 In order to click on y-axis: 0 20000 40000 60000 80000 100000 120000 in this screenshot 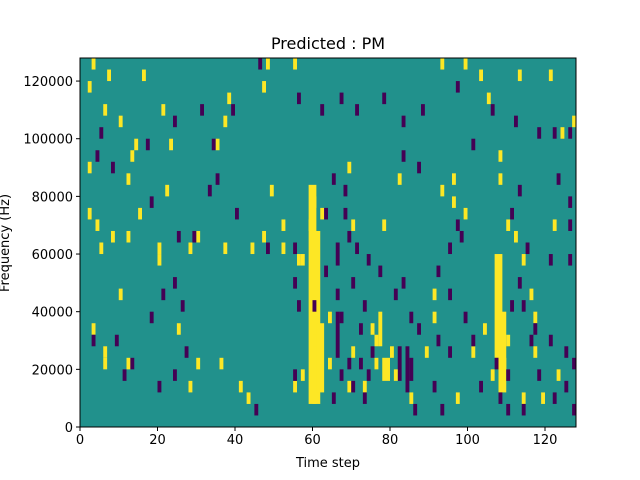, I will do `click(51, 255)`.